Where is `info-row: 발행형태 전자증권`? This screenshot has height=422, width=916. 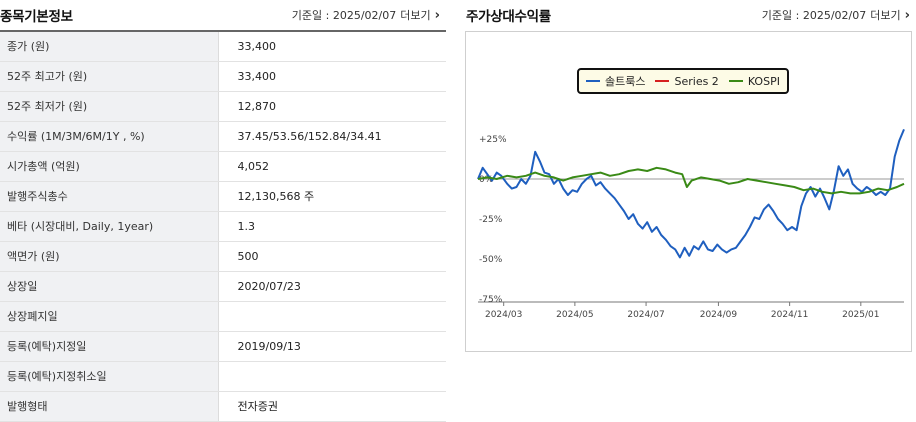
info-row: 발행형태 전자증권 is located at coordinates (223, 406).